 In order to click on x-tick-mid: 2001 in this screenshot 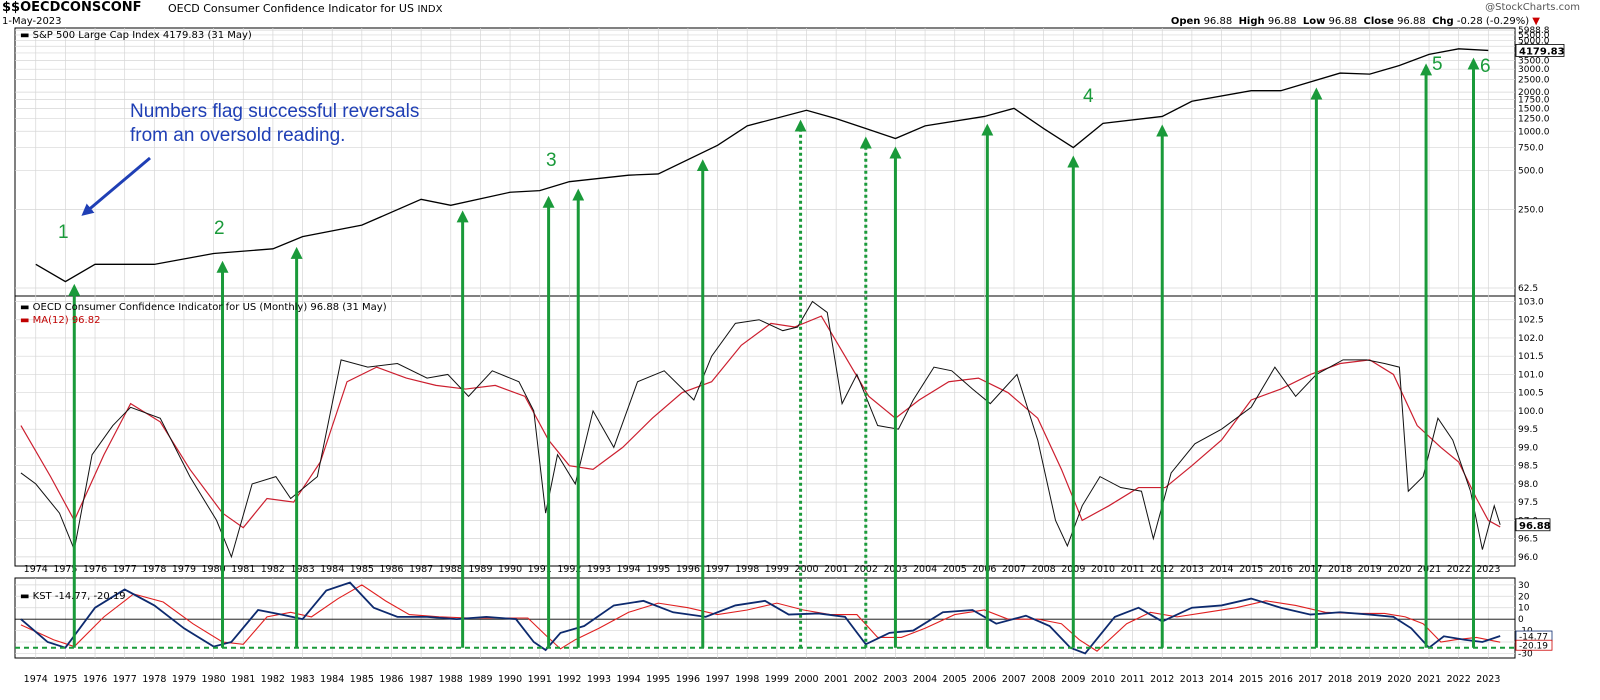, I will do `click(836, 569)`.